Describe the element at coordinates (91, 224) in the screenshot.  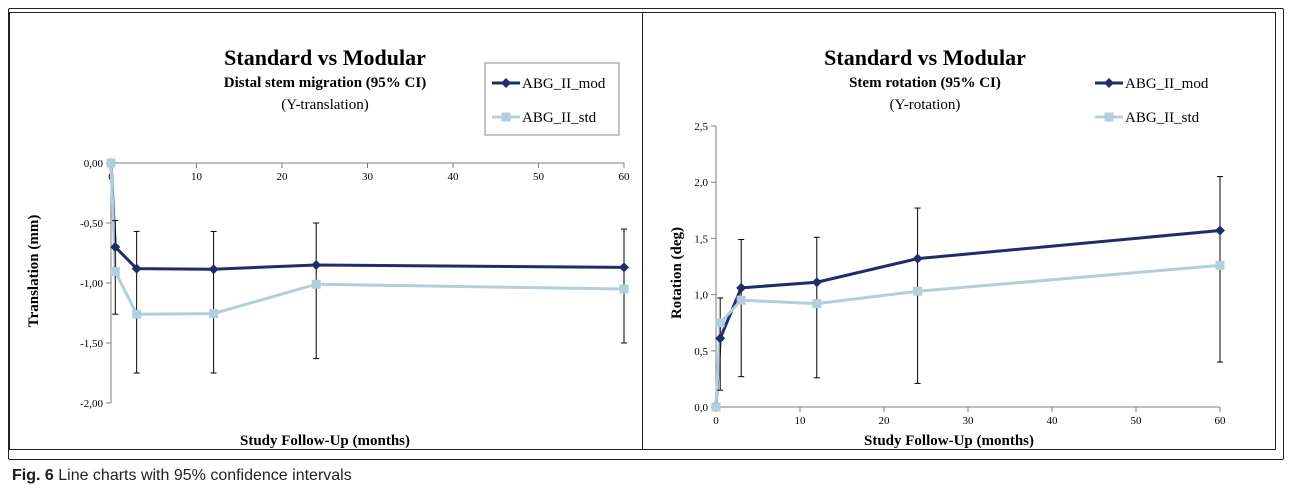
I see `y-tick-label: -0,50` at that location.